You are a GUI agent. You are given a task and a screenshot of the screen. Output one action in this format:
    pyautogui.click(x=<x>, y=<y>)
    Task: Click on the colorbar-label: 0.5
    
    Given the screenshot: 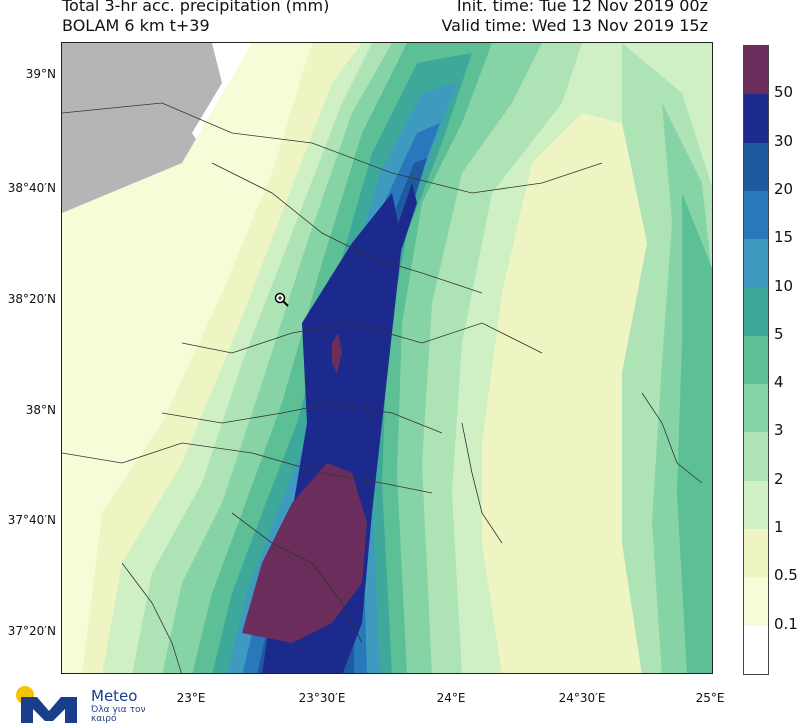 What is the action you would take?
    pyautogui.click(x=786, y=575)
    